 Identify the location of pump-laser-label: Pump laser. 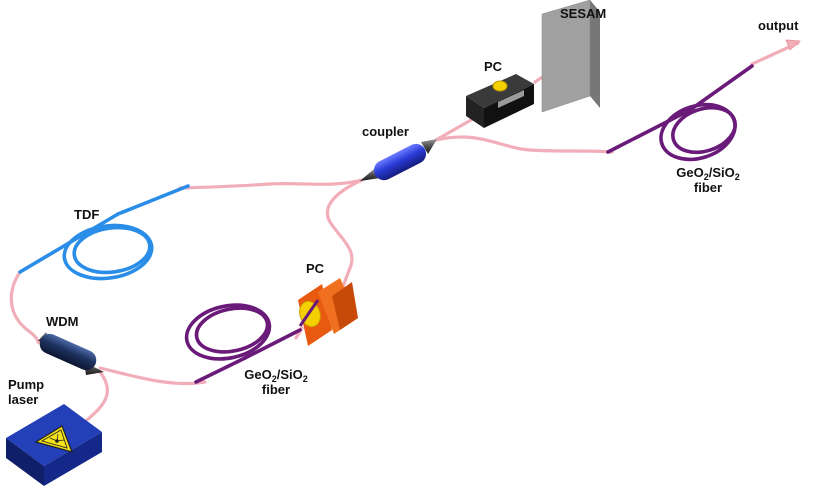
(26, 392).